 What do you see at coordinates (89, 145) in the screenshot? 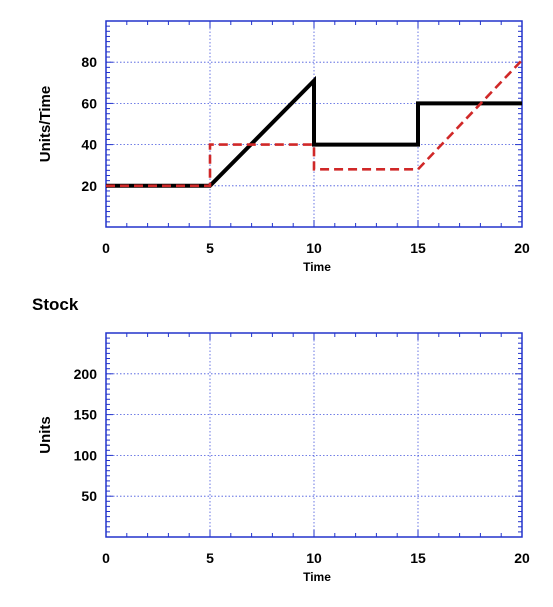
I see `y-tick-label: 40` at bounding box center [89, 145].